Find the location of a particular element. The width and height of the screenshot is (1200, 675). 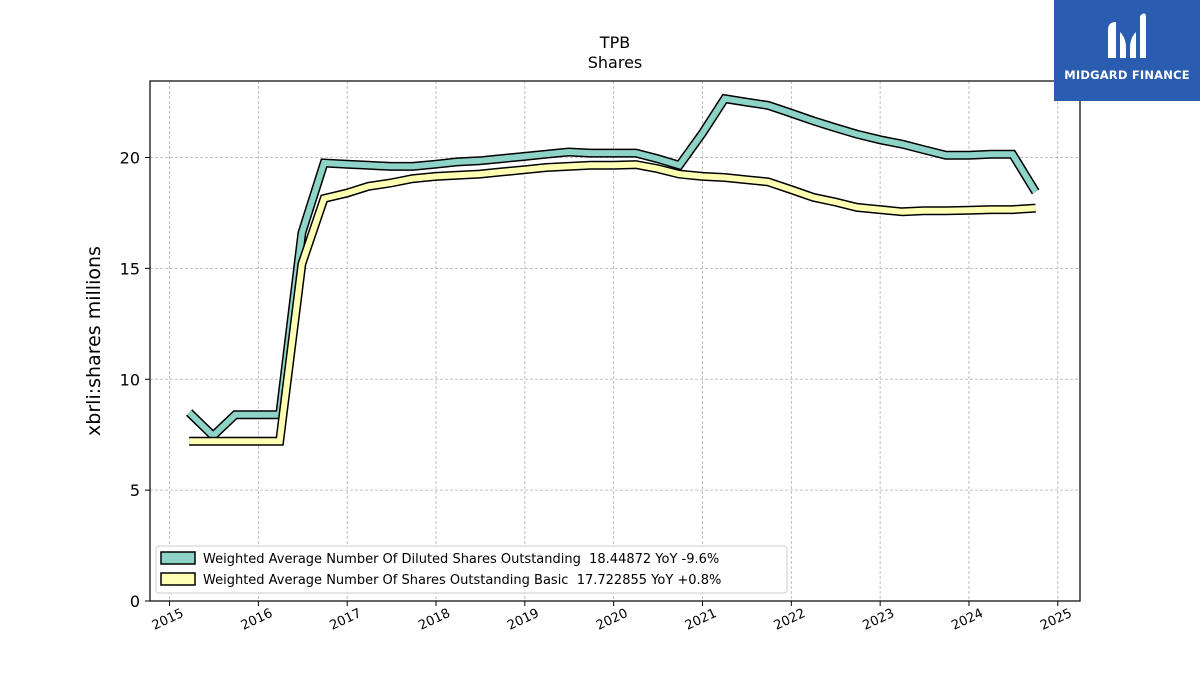

legend-swatch-diluted is located at coordinates (178, 558).